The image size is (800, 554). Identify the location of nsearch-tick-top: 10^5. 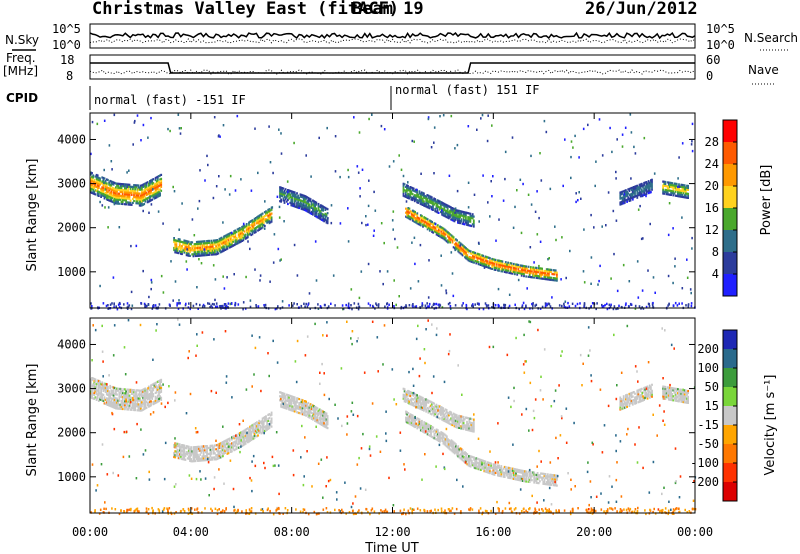
(720, 29).